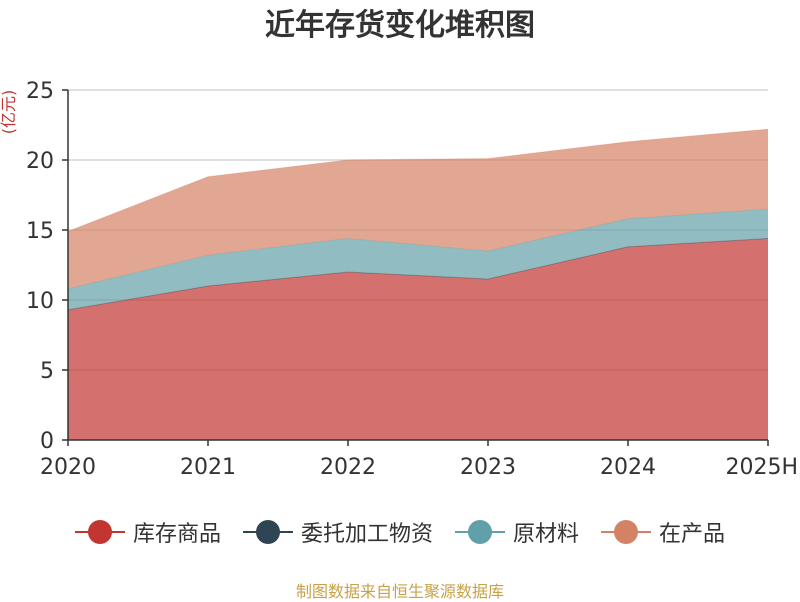 Image resolution: width=800 pixels, height=602 pixels. I want to click on legend-label: 委托加工物资, so click(366, 534).